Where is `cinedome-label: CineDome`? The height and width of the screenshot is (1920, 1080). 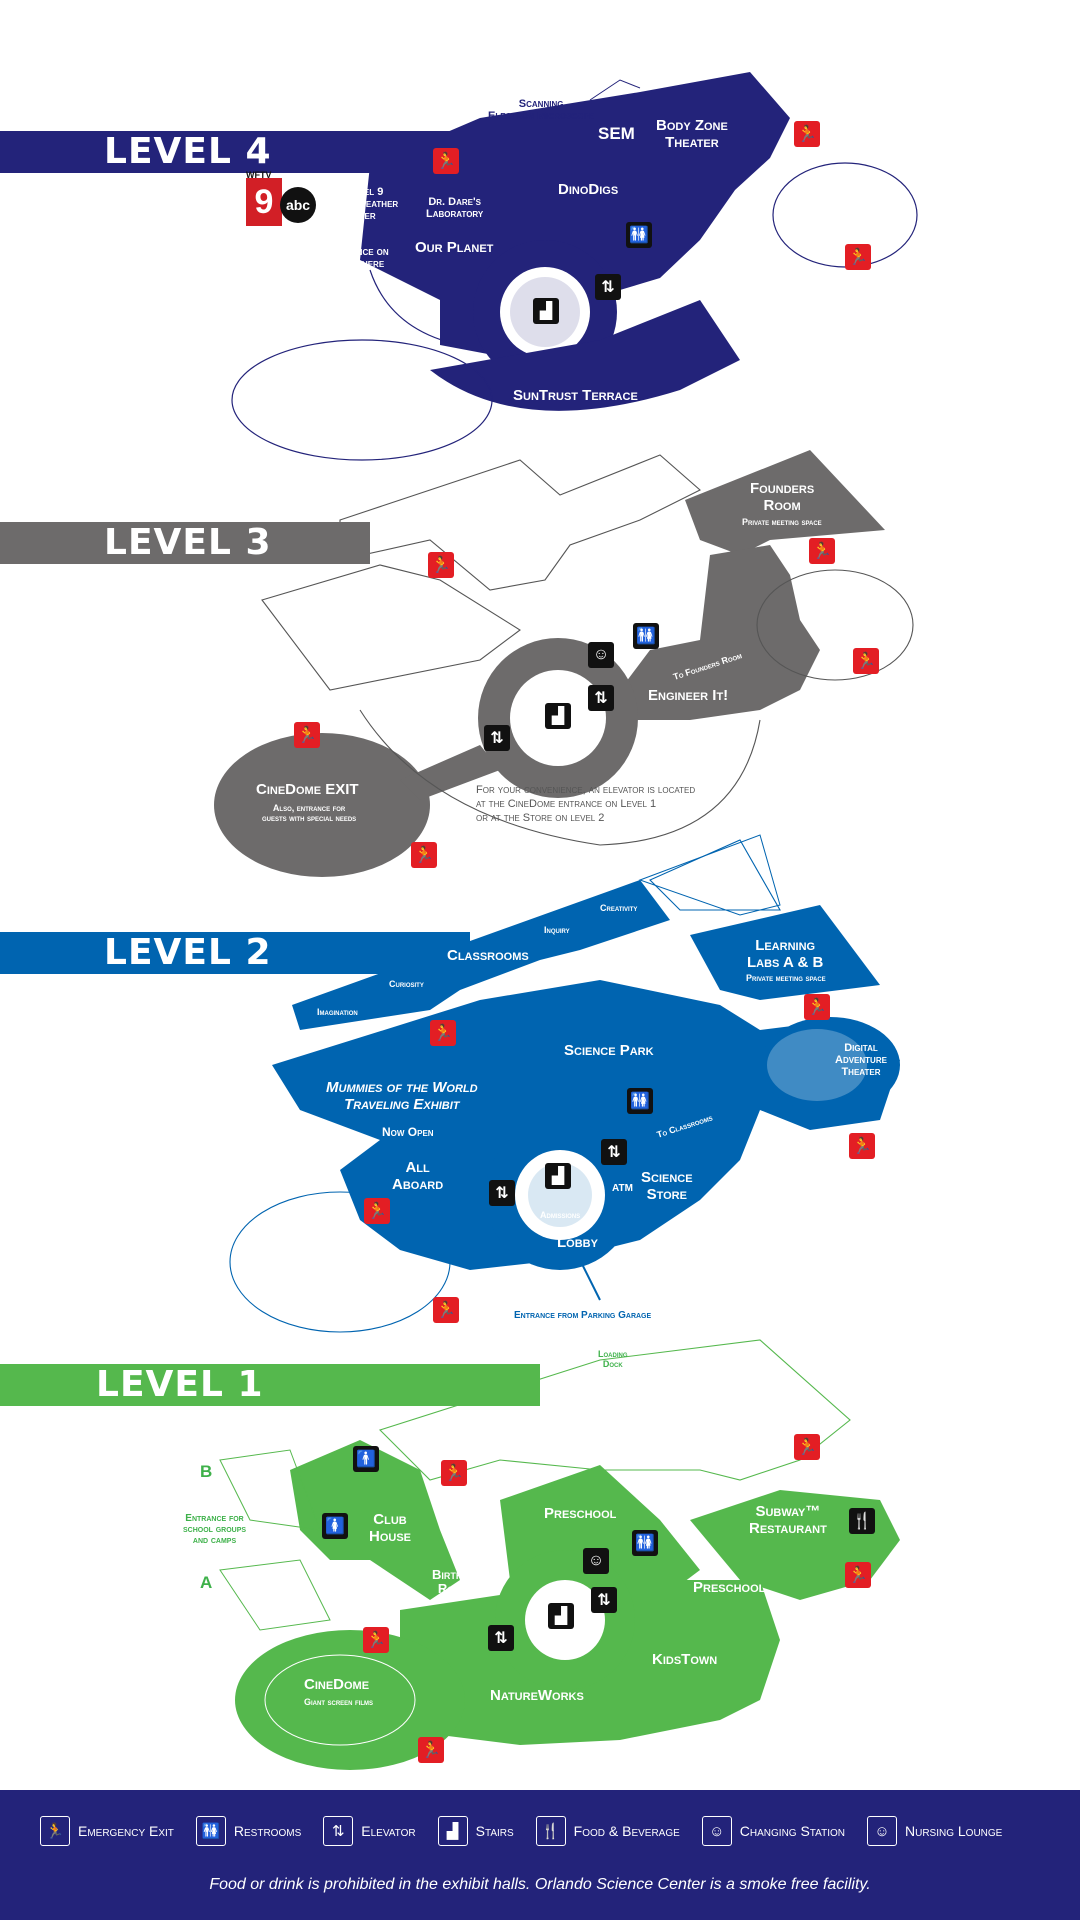 cinedome-label: CineDome is located at coordinates (337, 1684).